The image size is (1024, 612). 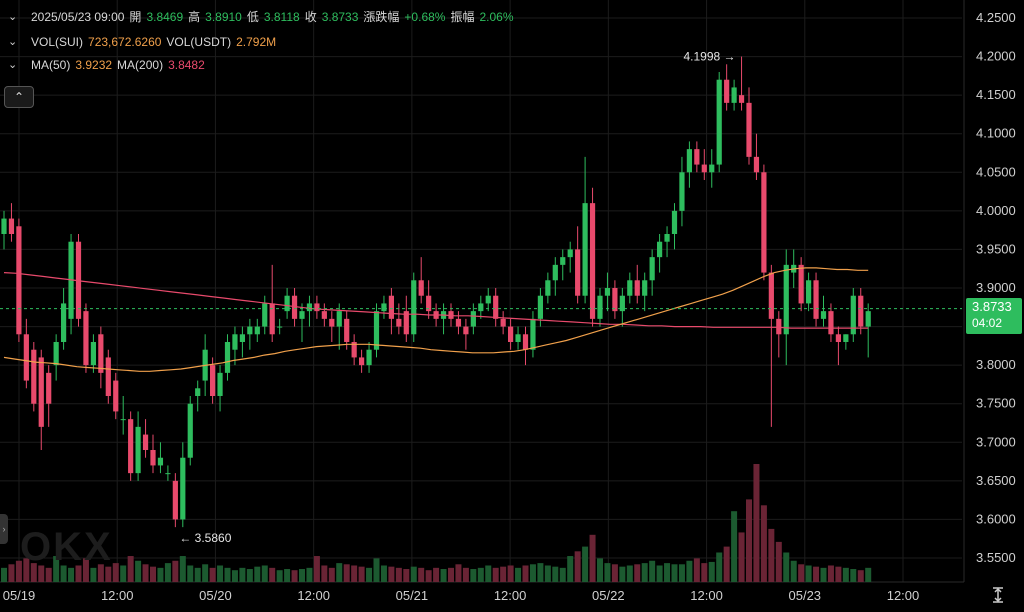 I want to click on reset-scale-icon, so click(x=998, y=595).